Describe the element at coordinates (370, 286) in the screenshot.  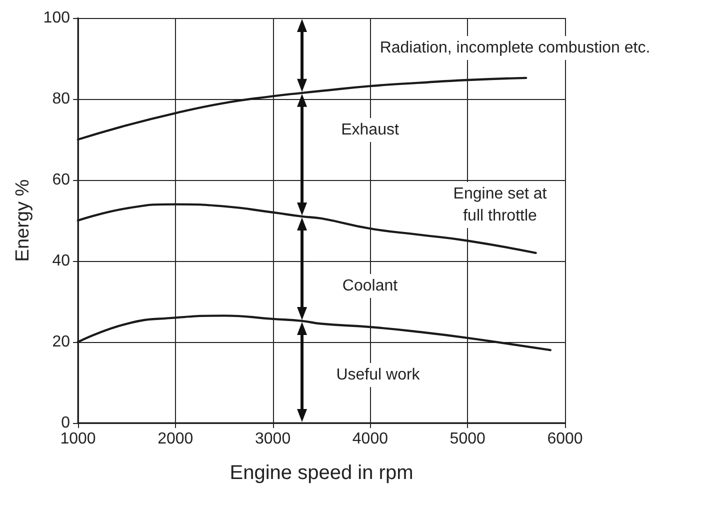
I see `annotation: Coolant` at that location.